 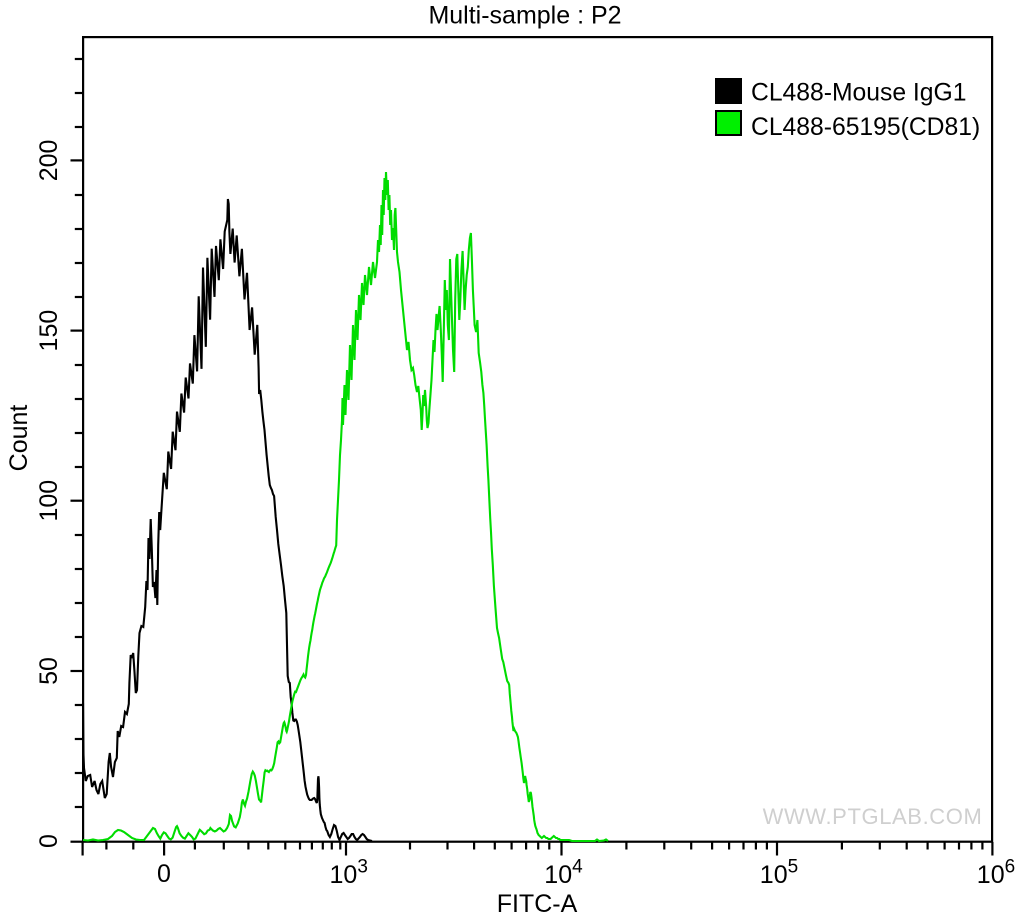 I want to click on svg-text: 150, so click(x=49, y=331).